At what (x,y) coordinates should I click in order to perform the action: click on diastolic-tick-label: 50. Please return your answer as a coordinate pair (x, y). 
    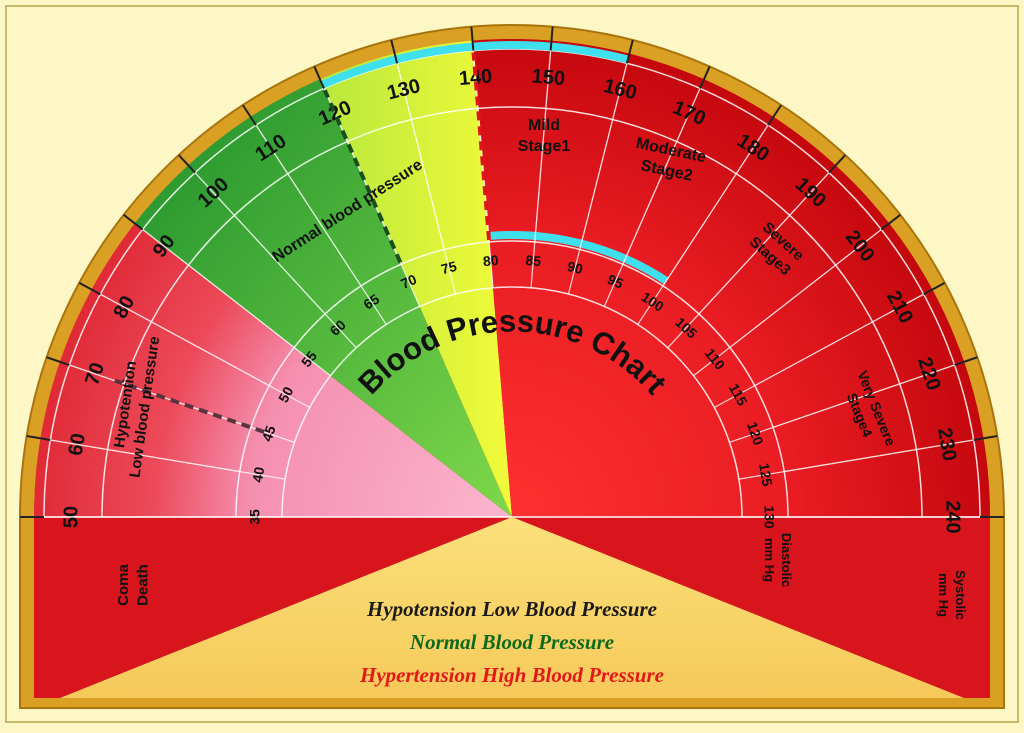
    Looking at the image, I should click on (286, 394).